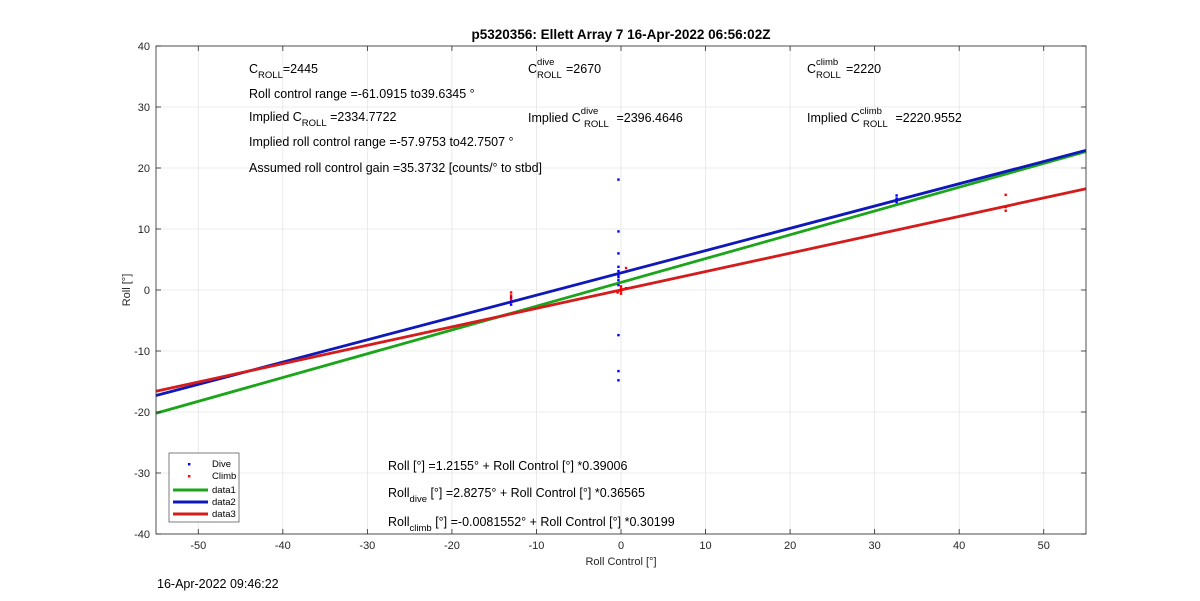 The width and height of the screenshot is (1200, 601). Describe the element at coordinates (605, 118) in the screenshot. I see `annotation-implied-c-roll-dive: Implied Cdive ROLL =2396.4646` at that location.